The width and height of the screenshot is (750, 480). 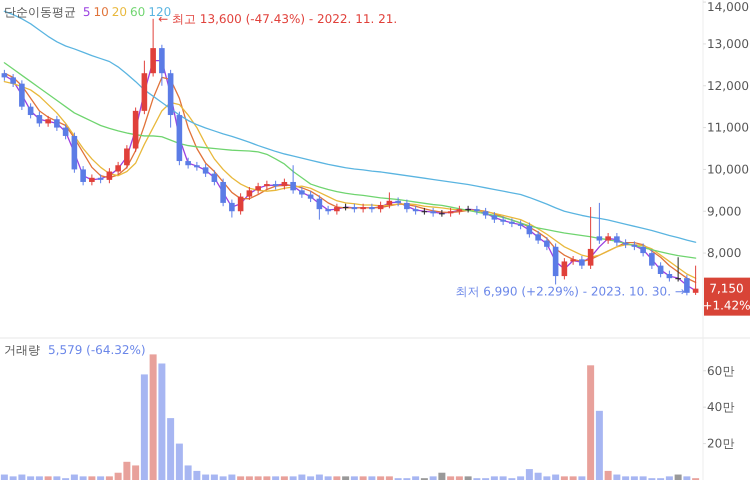 I want to click on text: 10, so click(x=101, y=12).